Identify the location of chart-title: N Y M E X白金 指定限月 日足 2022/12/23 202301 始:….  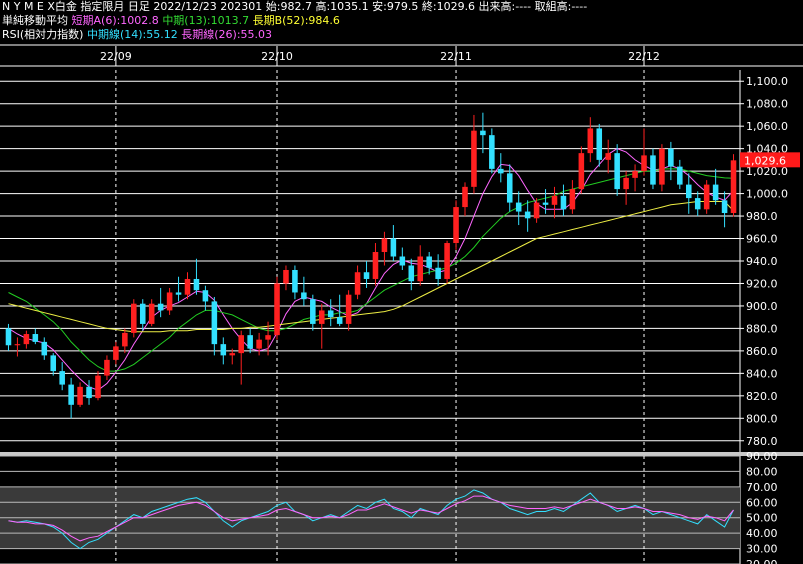
(294, 7).